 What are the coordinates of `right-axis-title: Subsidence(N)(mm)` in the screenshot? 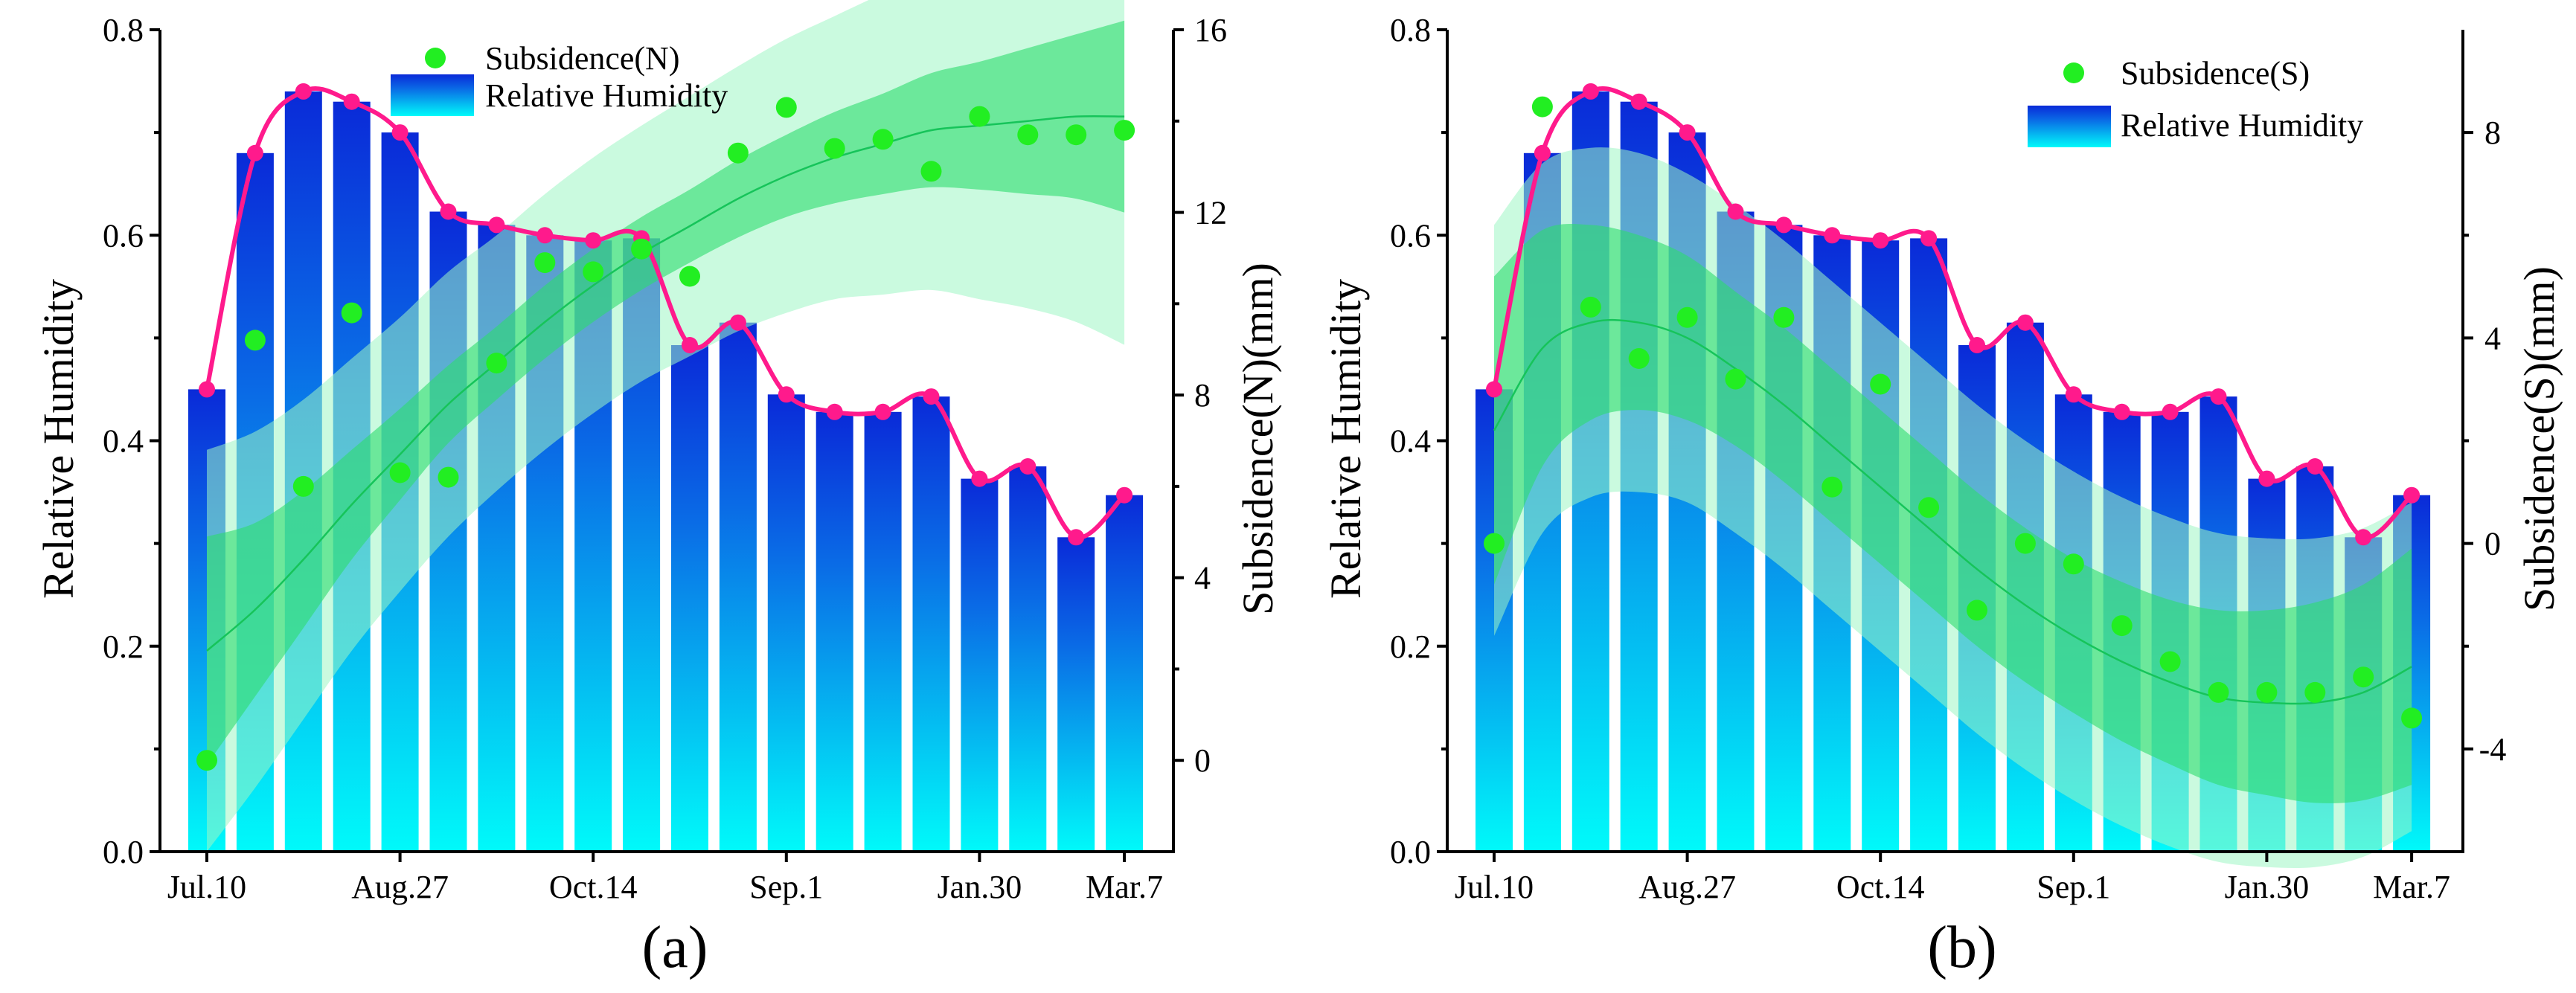 It's located at (1258, 439).